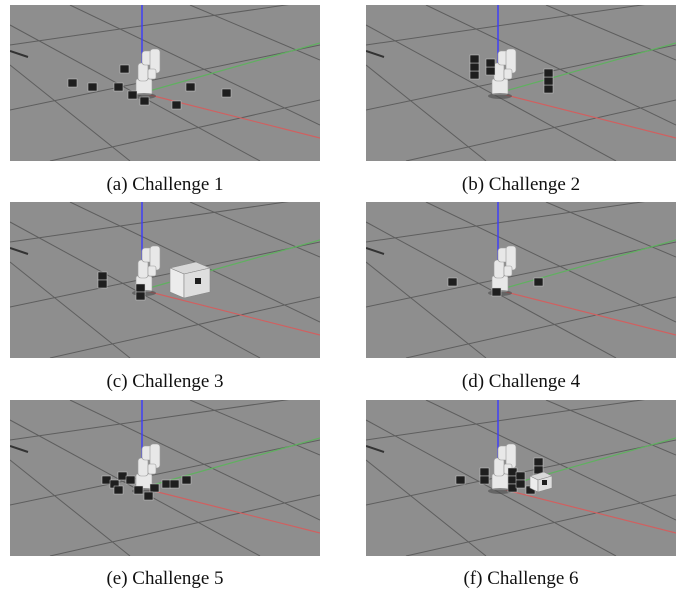  I want to click on challenge-4-image, so click(521, 280).